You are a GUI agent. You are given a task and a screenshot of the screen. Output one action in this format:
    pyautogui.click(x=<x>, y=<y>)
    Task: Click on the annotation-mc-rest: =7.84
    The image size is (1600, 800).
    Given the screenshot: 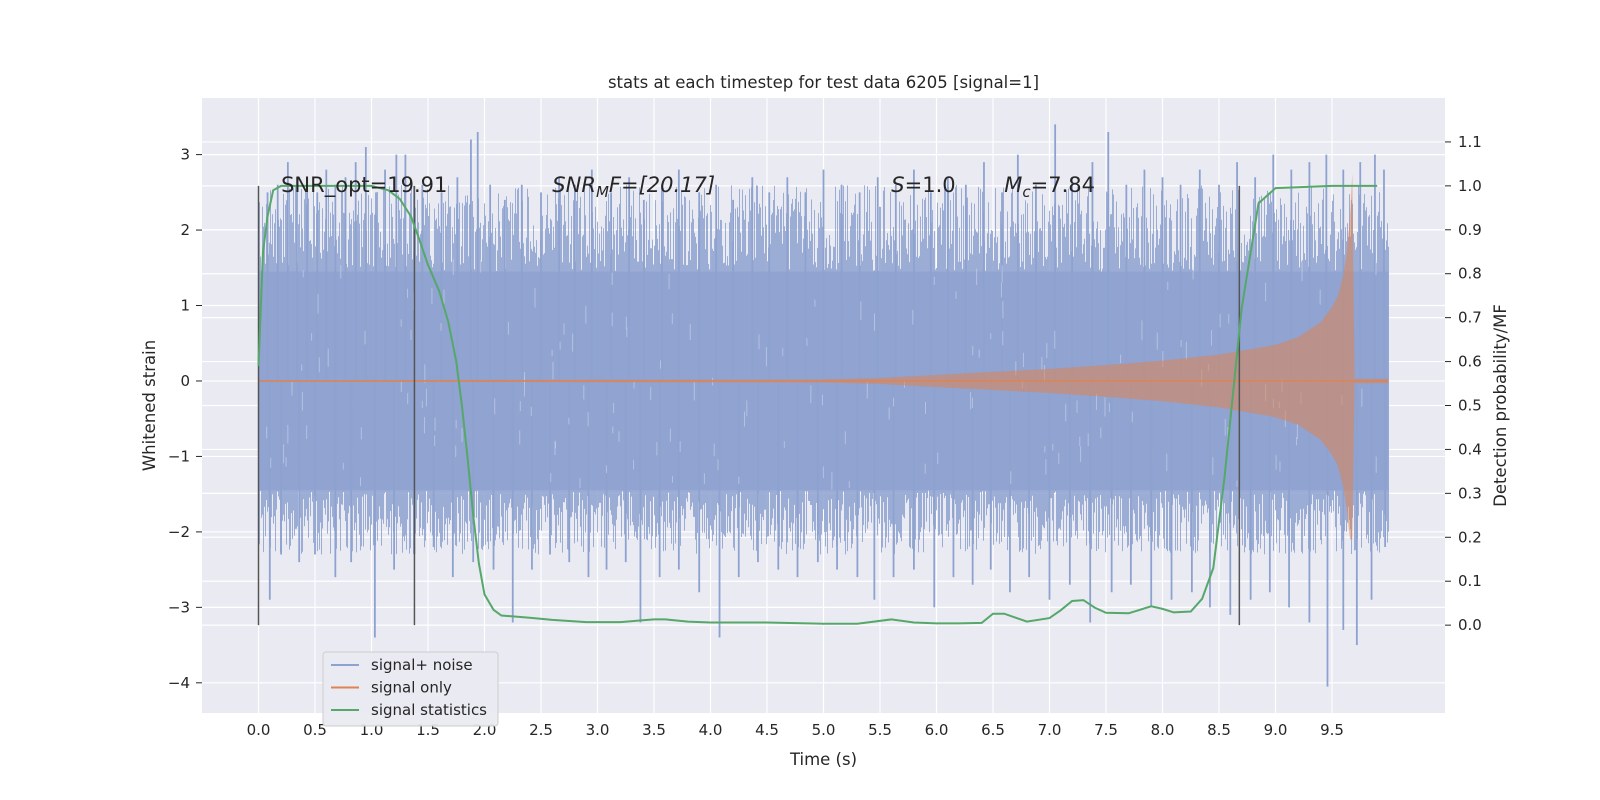 What is the action you would take?
    pyautogui.click(x=1063, y=185)
    